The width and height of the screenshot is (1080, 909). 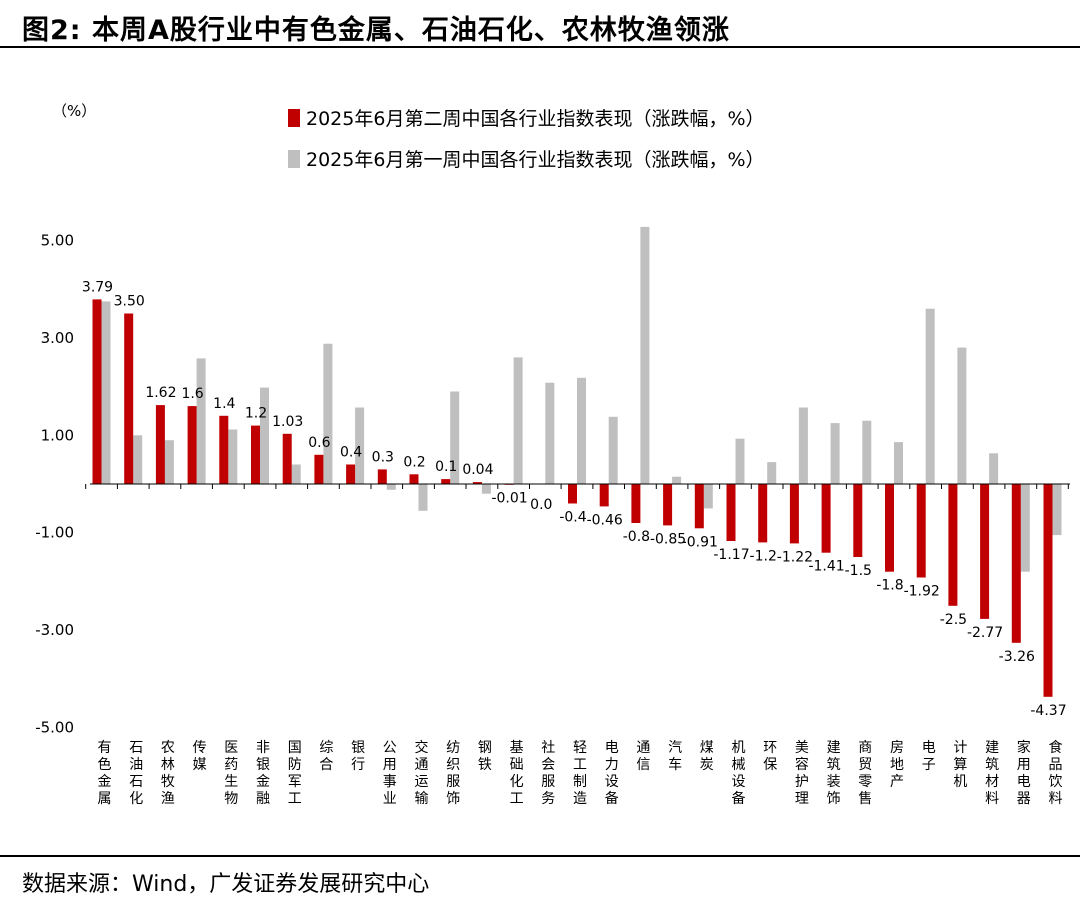 I want to click on series1-data-label: 0.0, so click(x=541, y=505).